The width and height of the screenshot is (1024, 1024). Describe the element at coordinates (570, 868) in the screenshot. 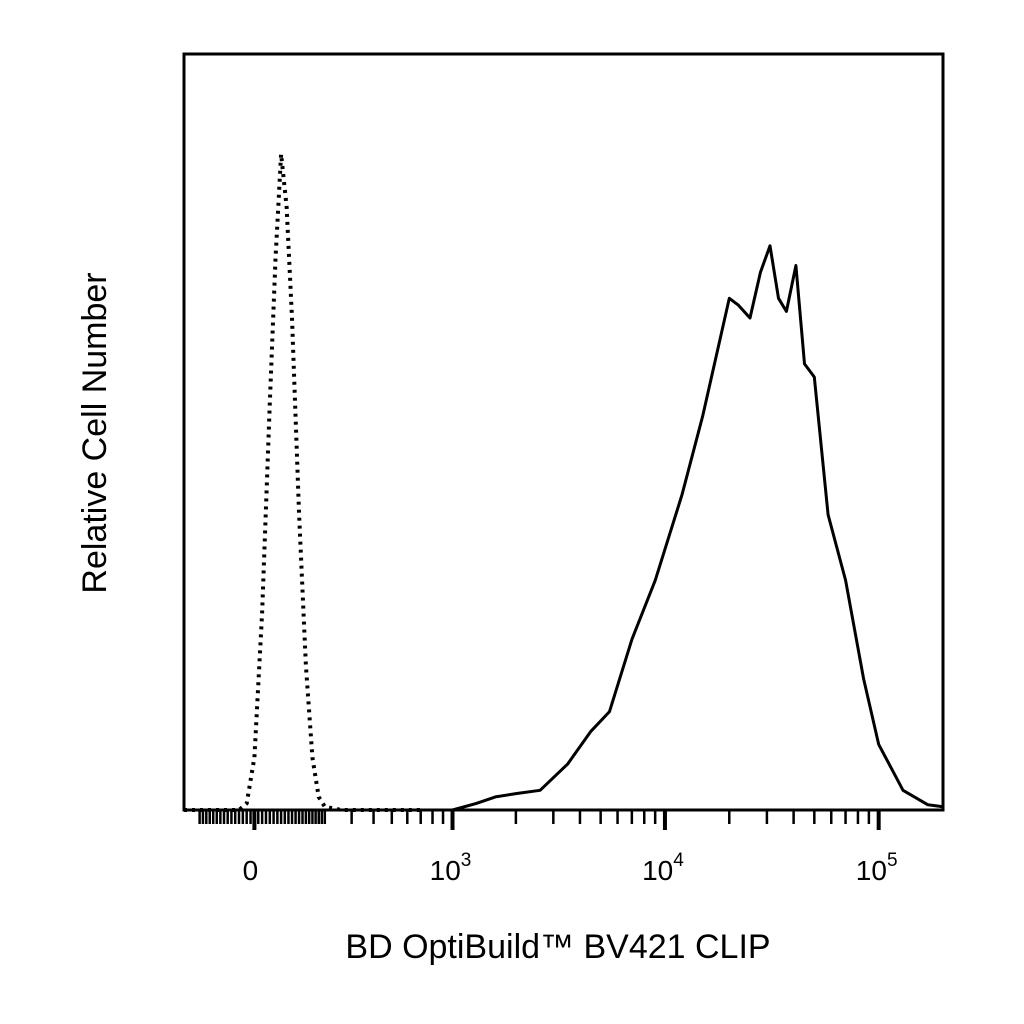

I see `x-axis-tick-labels: 0 10³ 10⁴ 10⁵` at that location.